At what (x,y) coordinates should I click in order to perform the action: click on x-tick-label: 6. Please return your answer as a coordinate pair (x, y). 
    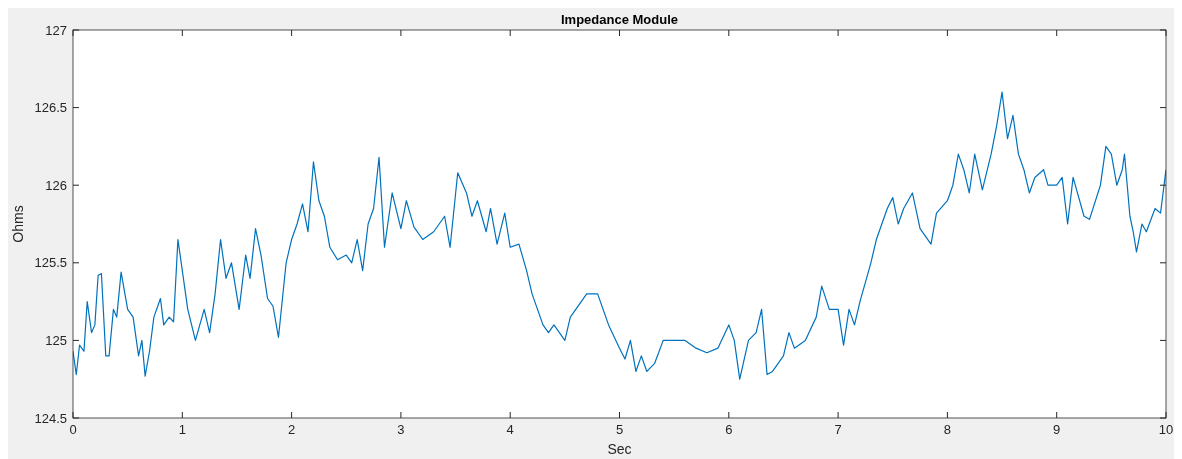
    Looking at the image, I should click on (729, 429).